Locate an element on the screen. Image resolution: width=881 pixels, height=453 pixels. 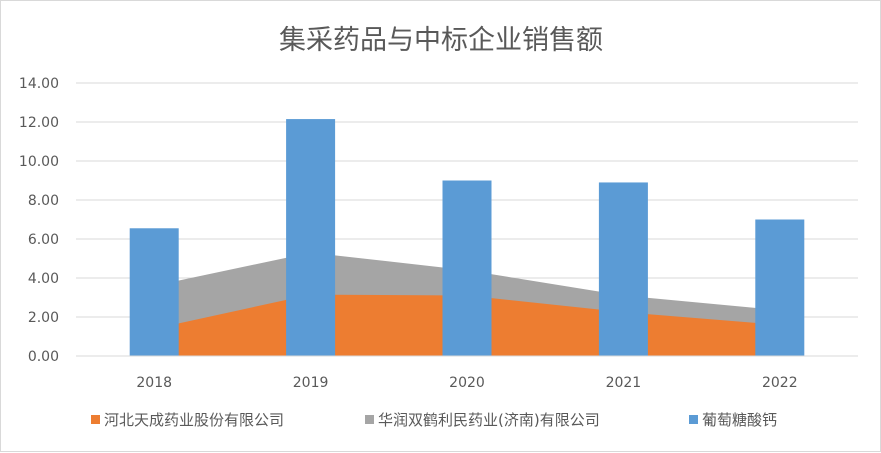
y-tick-label: 6.00 is located at coordinates (43, 240).